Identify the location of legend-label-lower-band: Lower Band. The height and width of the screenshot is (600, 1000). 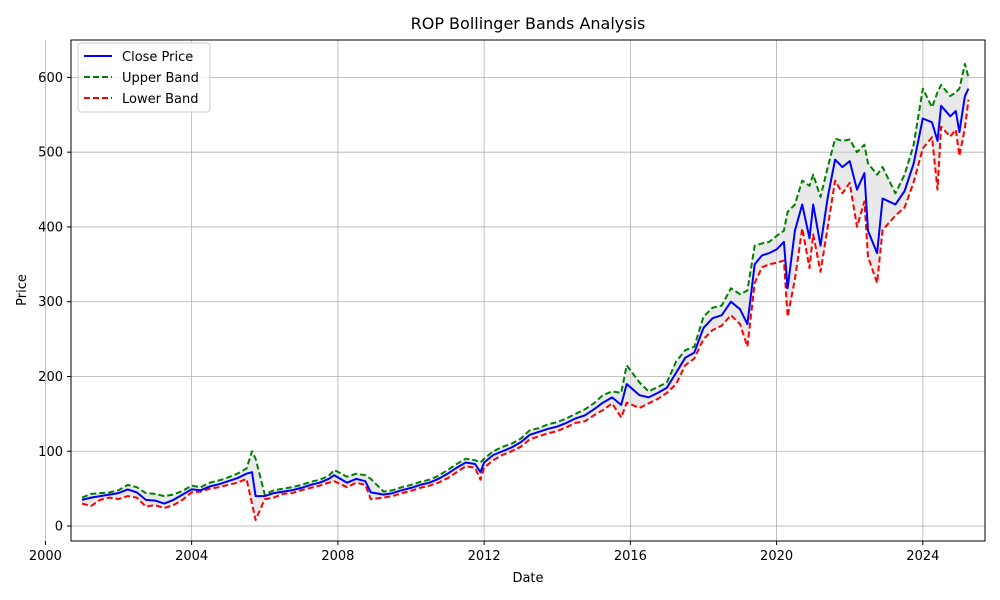
(160, 99).